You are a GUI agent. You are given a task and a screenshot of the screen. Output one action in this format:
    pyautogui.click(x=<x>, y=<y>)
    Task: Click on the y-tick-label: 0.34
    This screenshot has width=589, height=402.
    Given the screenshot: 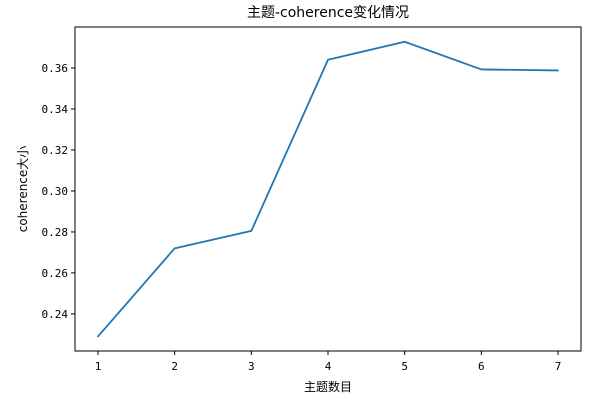 What is the action you would take?
    pyautogui.click(x=55, y=109)
    